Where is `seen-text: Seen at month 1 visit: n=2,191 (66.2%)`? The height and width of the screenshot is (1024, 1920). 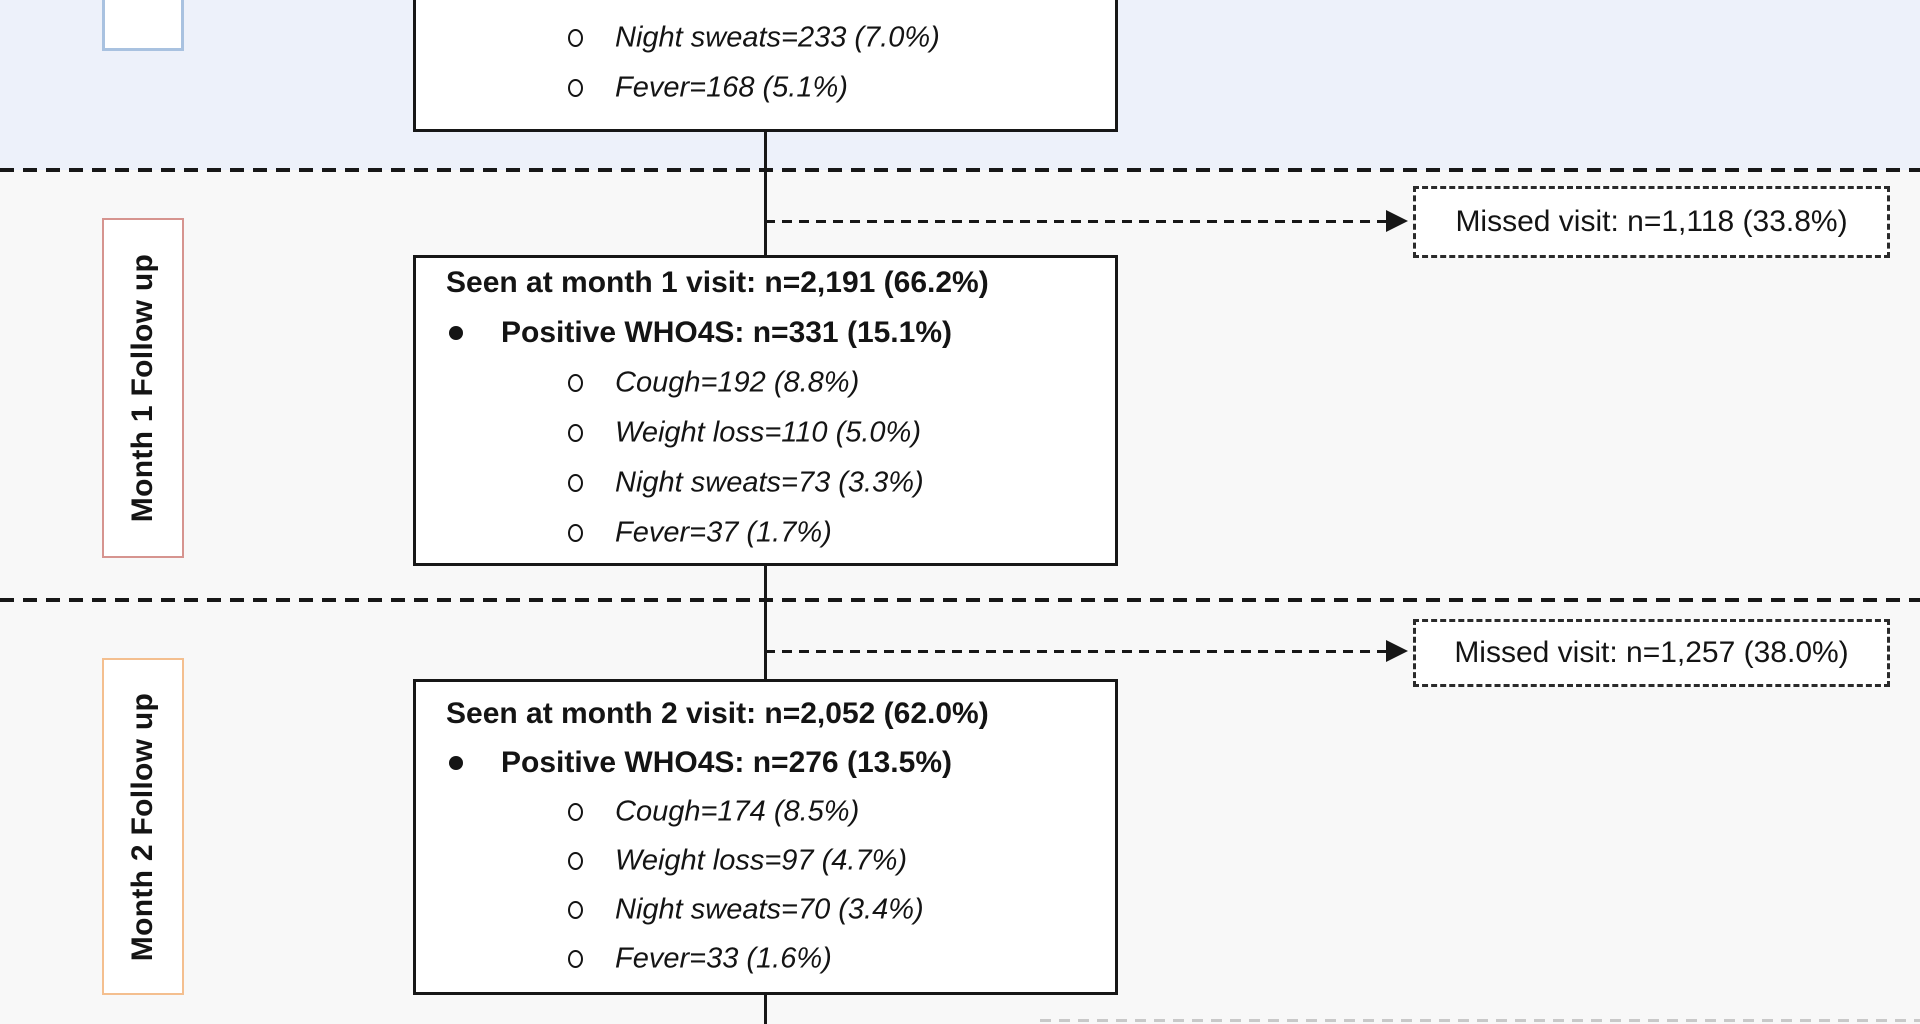
seen-text: Seen at month 1 visit: n=2,191 (66.2%) is located at coordinates (717, 282).